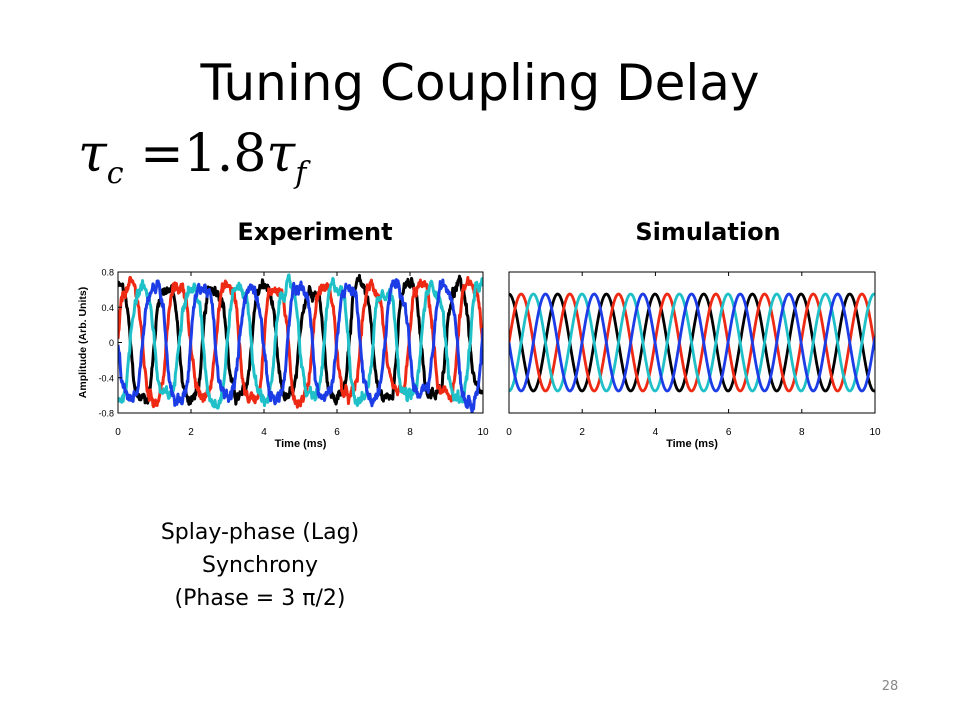 Image resolution: width=960 pixels, height=720 pixels. I want to click on plot-frame, so click(692, 342).